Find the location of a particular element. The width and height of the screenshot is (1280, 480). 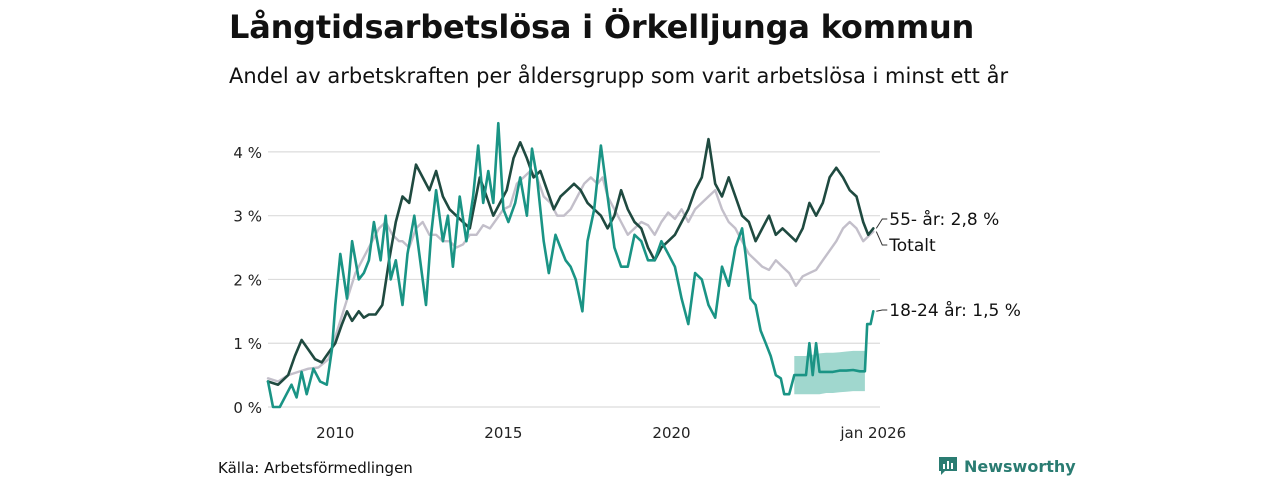

brand-logo: Newsworthy is located at coordinates (1007, 466).